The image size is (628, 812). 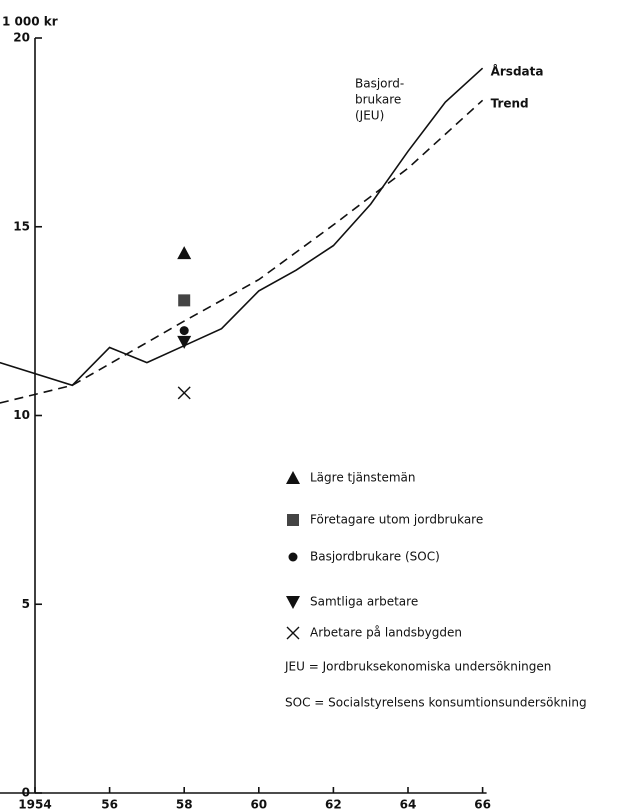 What do you see at coordinates (34, 805) in the screenshot?
I see `x-tick-label: 1954` at bounding box center [34, 805].